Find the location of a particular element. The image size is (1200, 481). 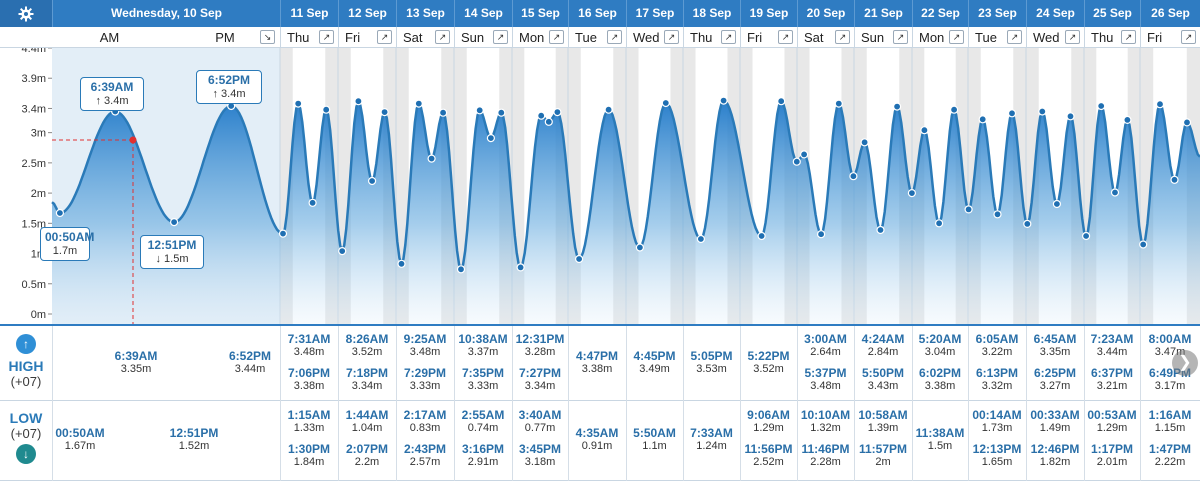

callout-low-1: 00:50AM 1.7m is located at coordinates (67, 244).